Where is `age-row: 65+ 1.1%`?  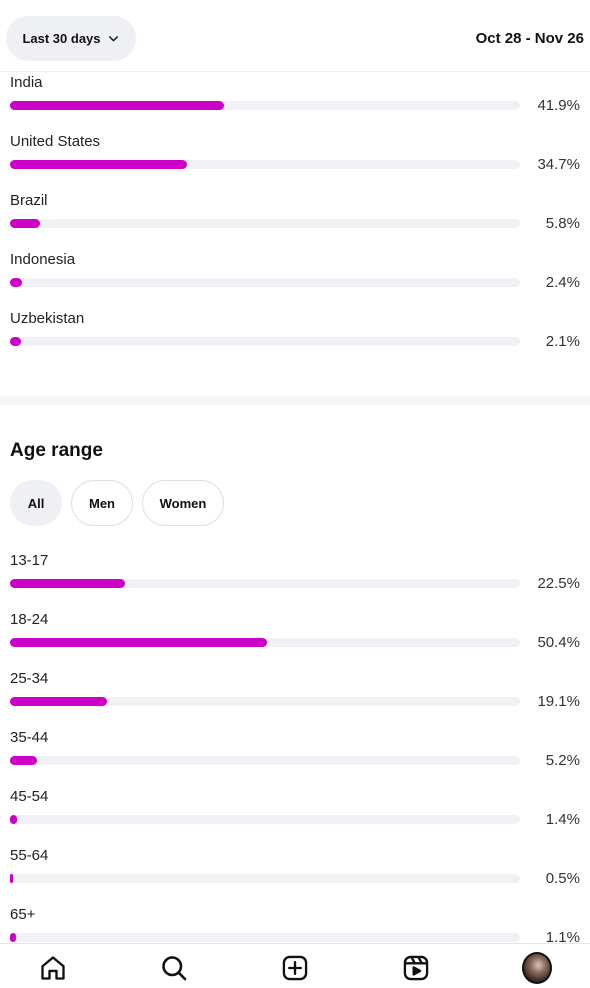 age-row: 65+ 1.1% is located at coordinates (295, 935).